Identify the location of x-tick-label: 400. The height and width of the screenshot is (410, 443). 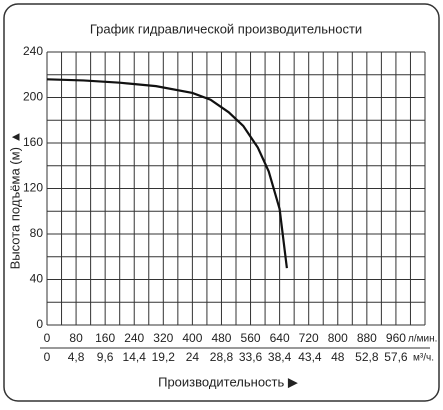
(192, 338).